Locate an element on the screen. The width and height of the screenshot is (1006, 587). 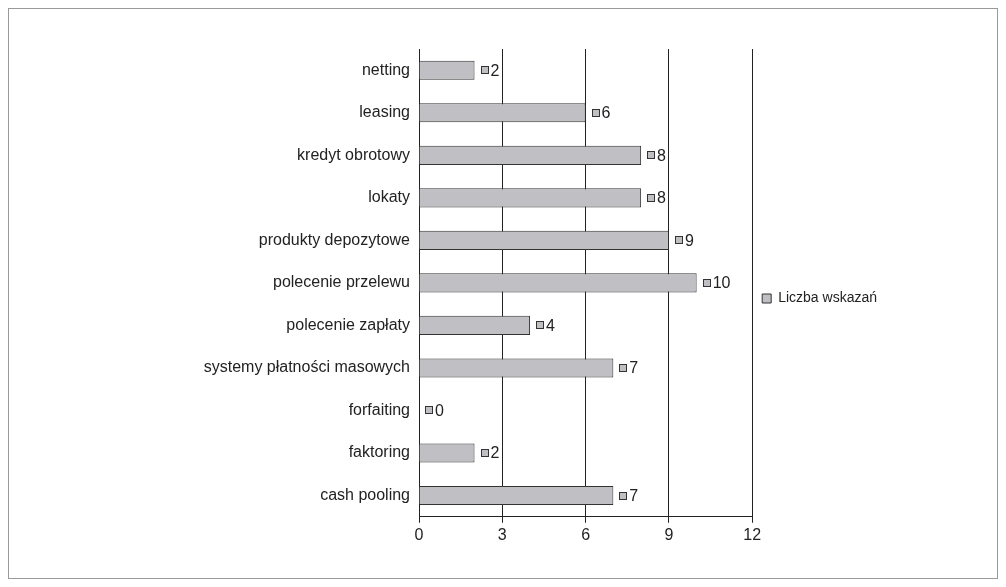
data-label: 10 is located at coordinates (721, 283).